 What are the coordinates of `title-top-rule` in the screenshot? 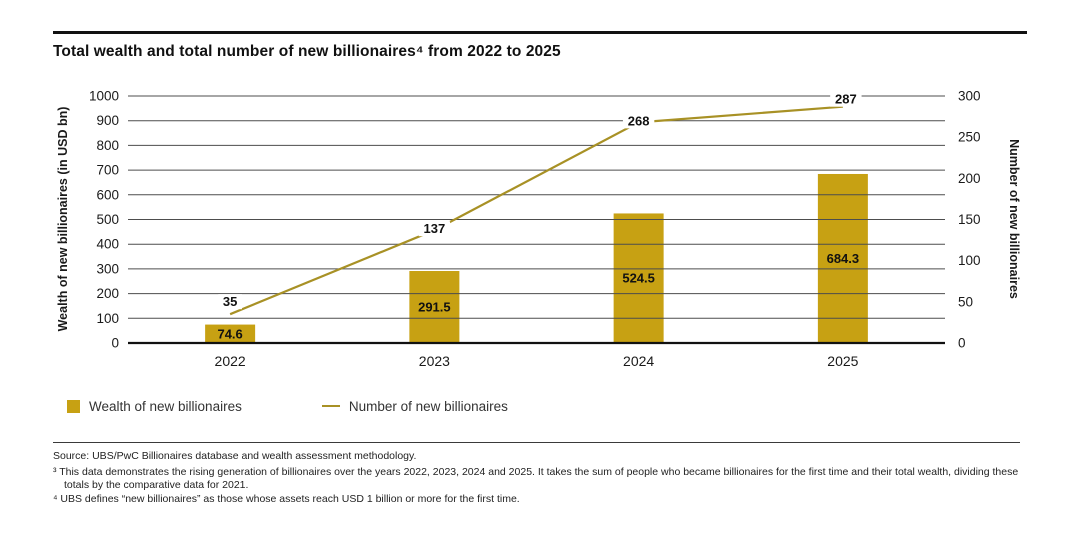 It's located at (540, 32).